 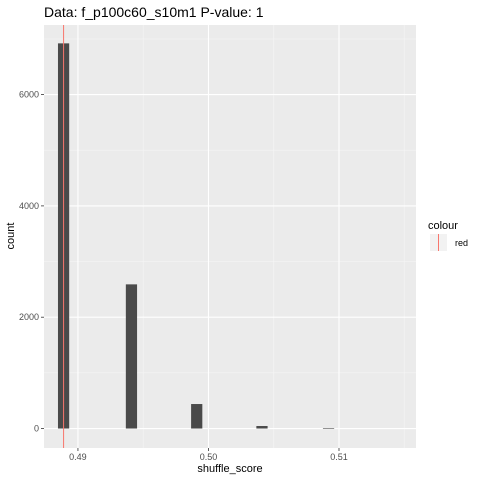 I want to click on x-tick-label: 0.49, so click(x=78, y=457).